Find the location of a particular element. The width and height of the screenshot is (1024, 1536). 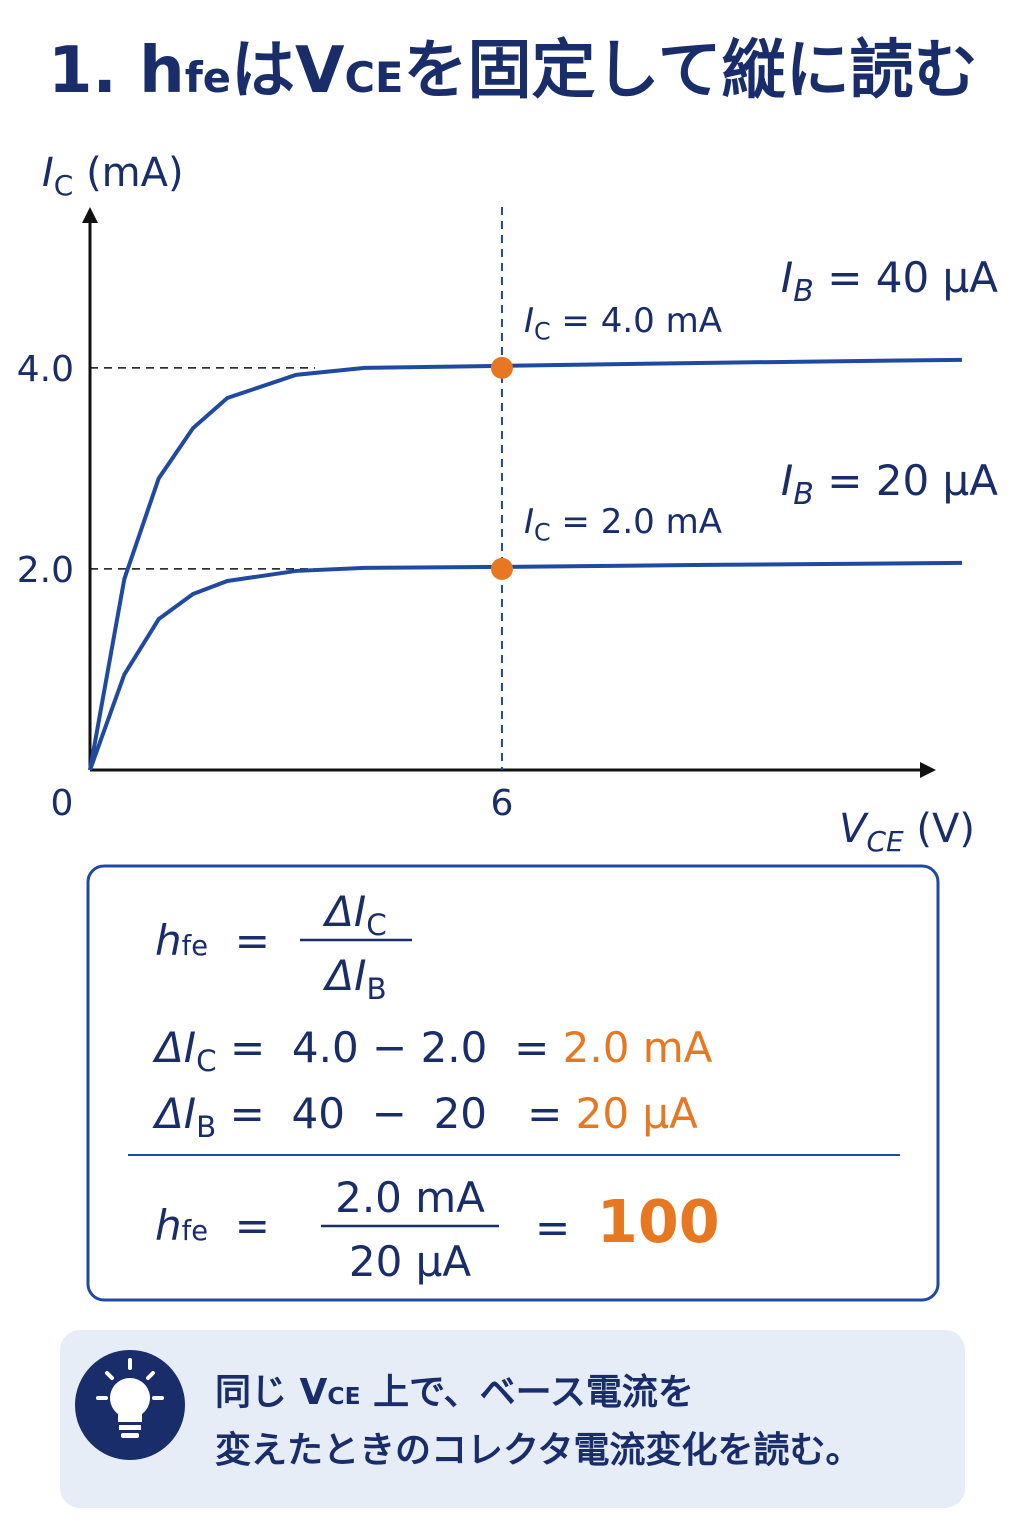

x-tick-label: 0 is located at coordinates (62, 803).